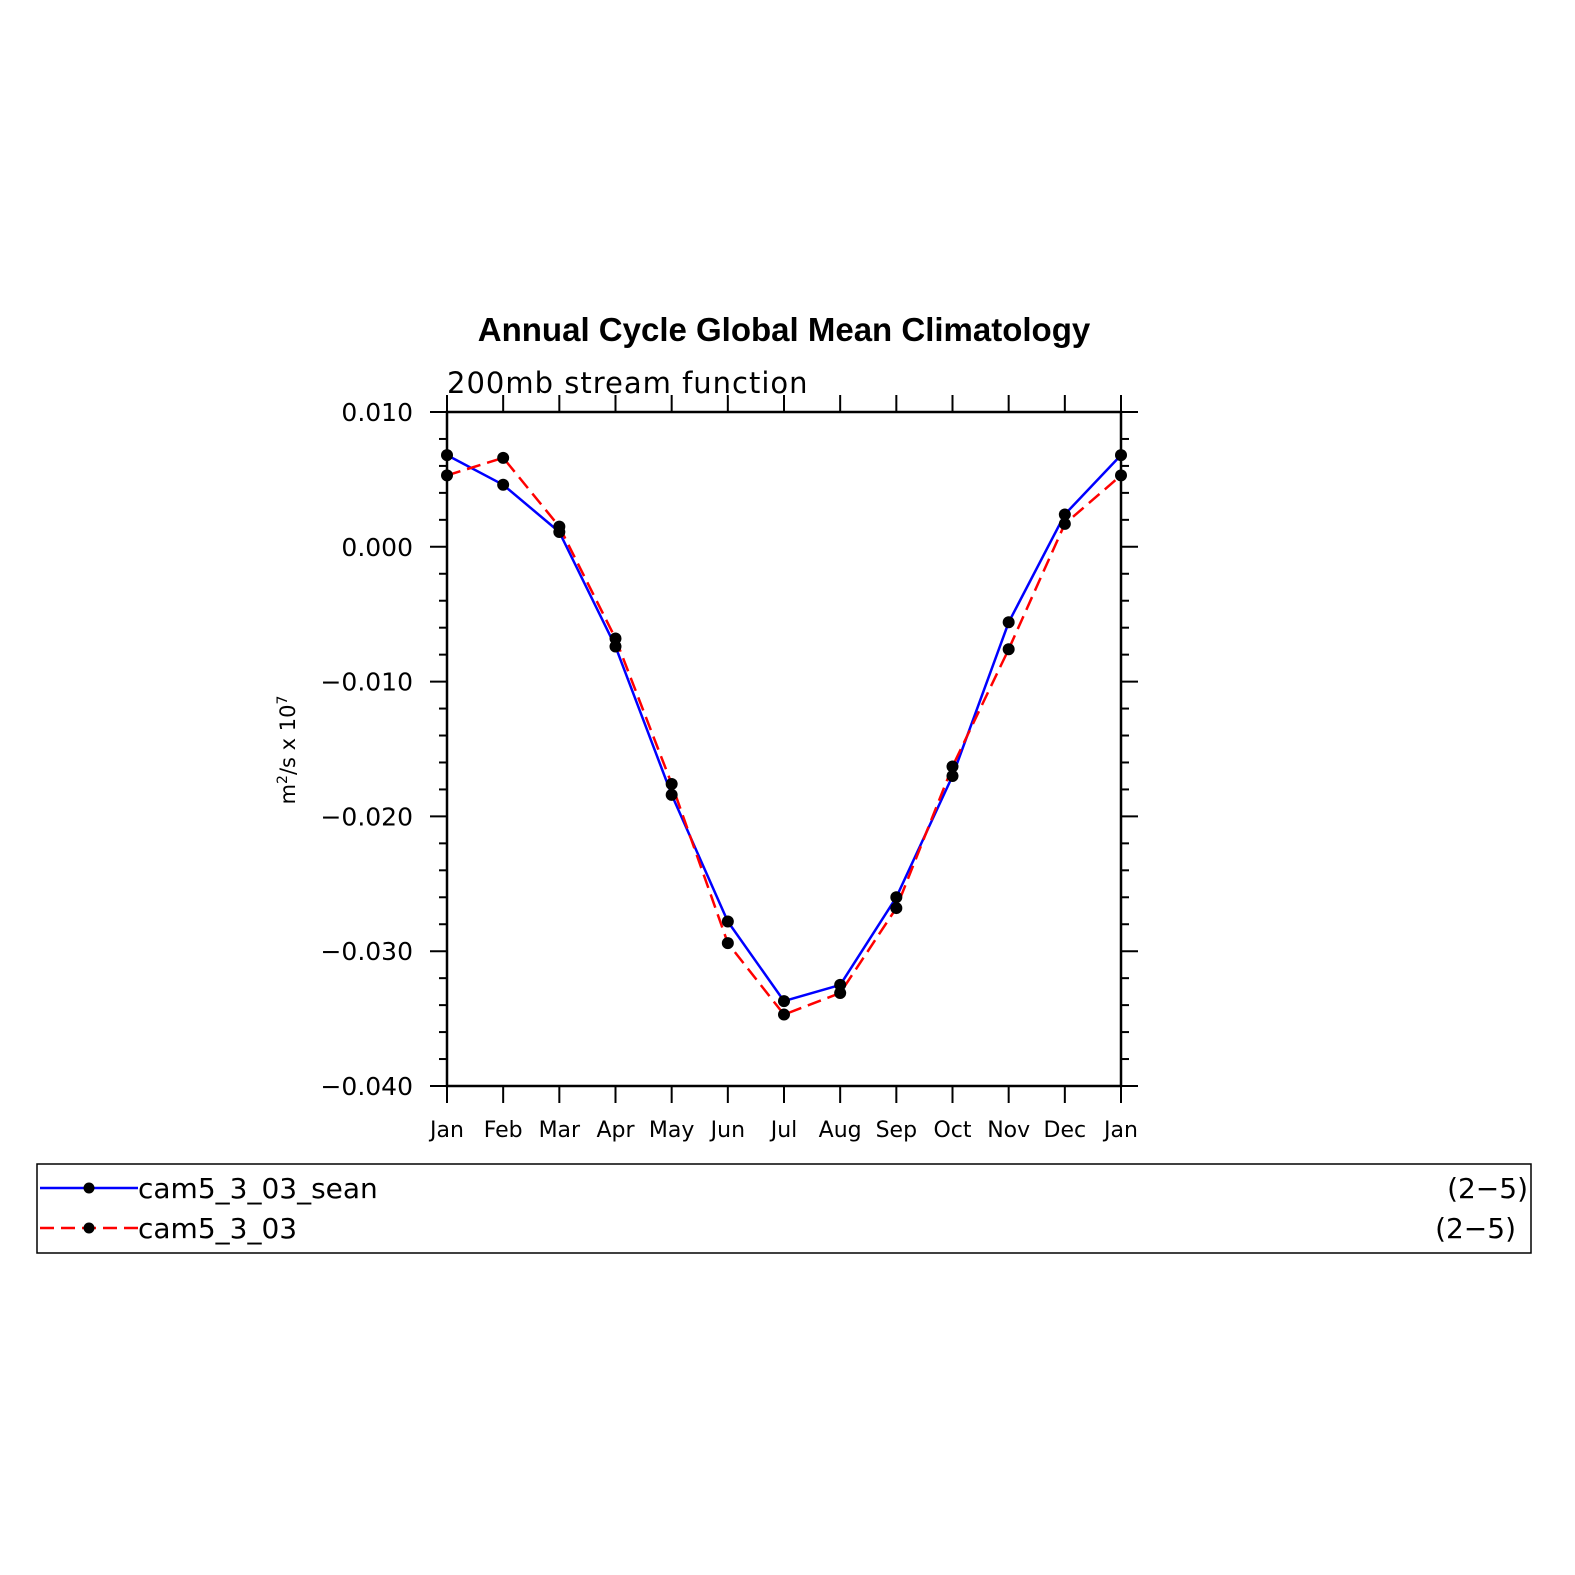 This screenshot has width=1575, height=1575. I want to click on legend-label-cam5-3-03: cam5_3_03, so click(217, 1228).